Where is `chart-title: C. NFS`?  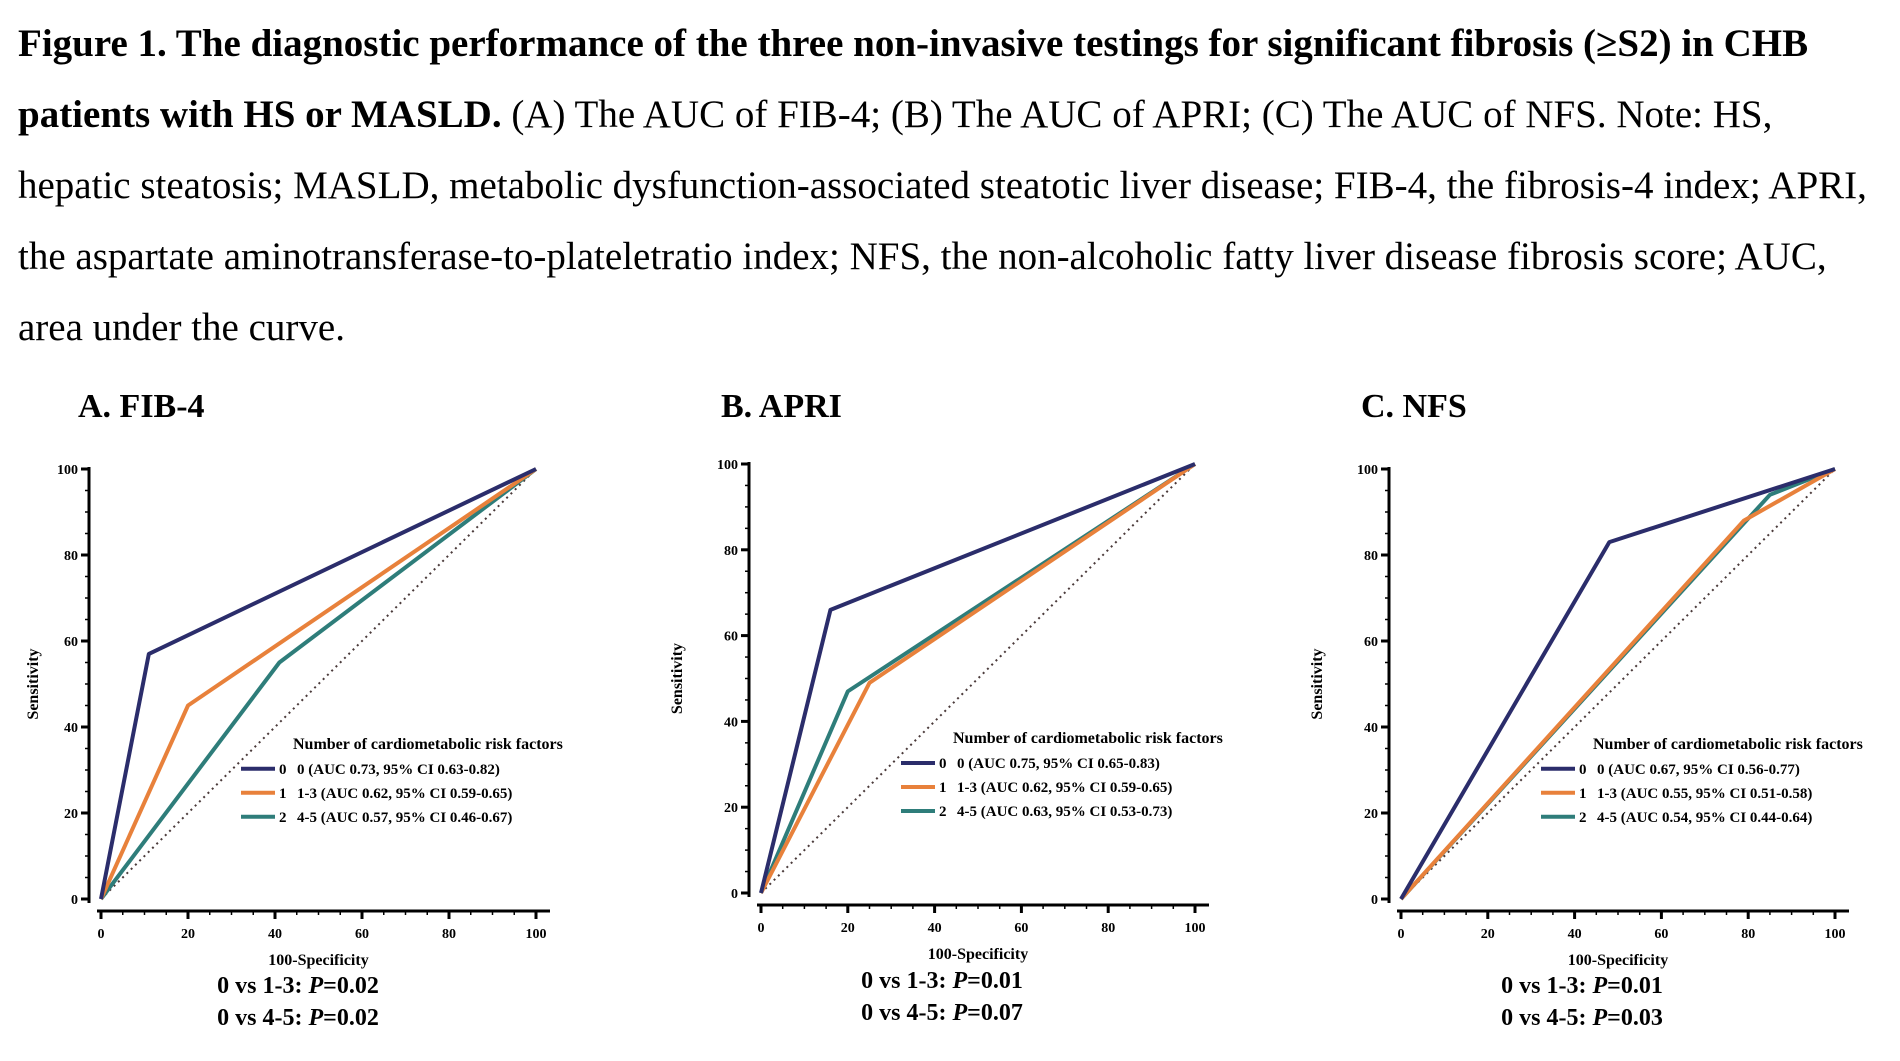 chart-title: C. NFS is located at coordinates (1414, 406).